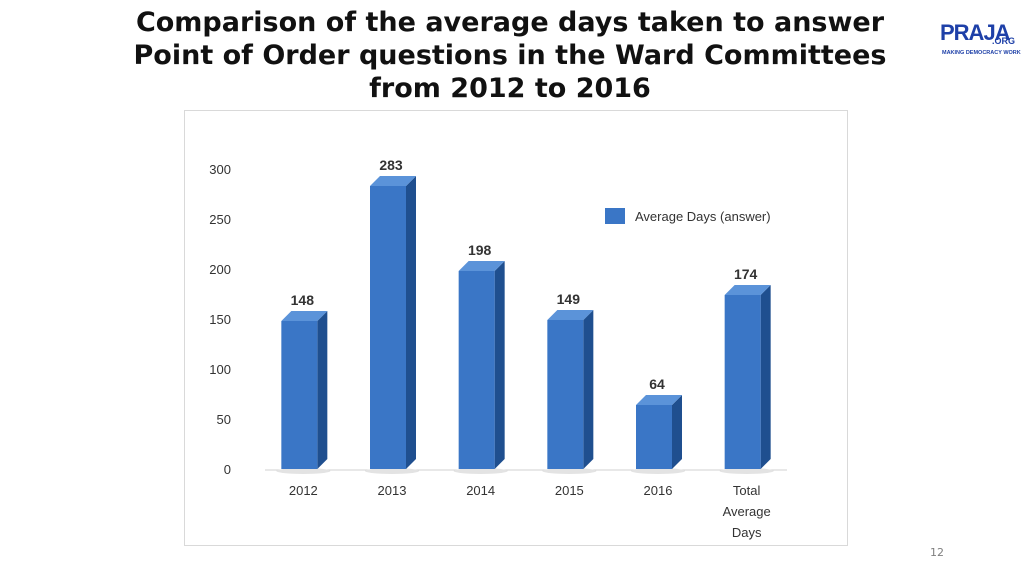 This screenshot has height=575, width=1024. What do you see at coordinates (747, 511) in the screenshot?
I see `x-tick-label: Total Average Days` at bounding box center [747, 511].